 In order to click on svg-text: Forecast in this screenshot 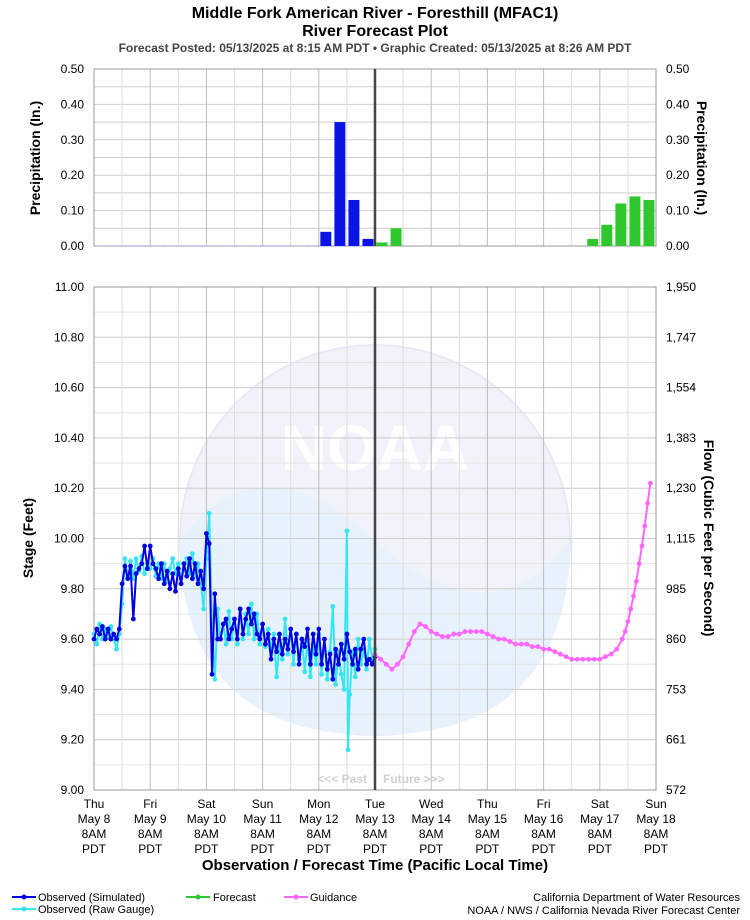, I will do `click(234, 898)`.